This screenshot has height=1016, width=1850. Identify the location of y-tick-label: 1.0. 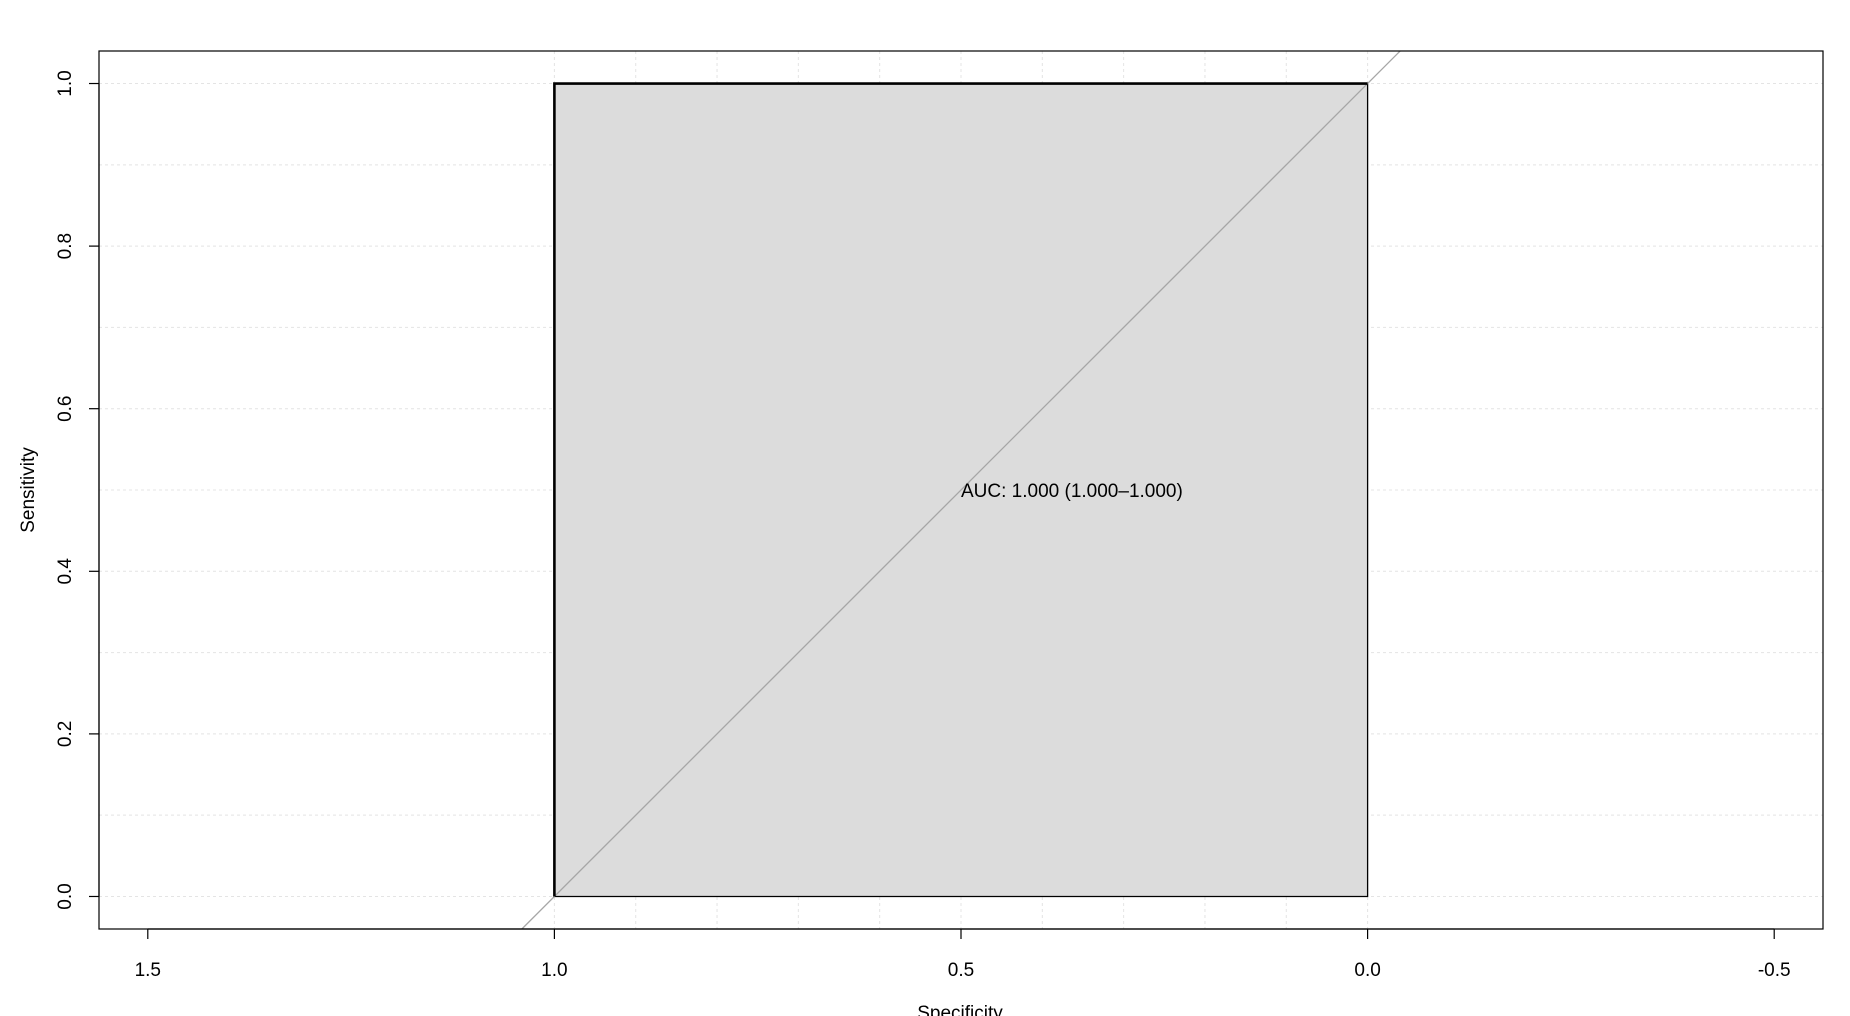
(65, 83).